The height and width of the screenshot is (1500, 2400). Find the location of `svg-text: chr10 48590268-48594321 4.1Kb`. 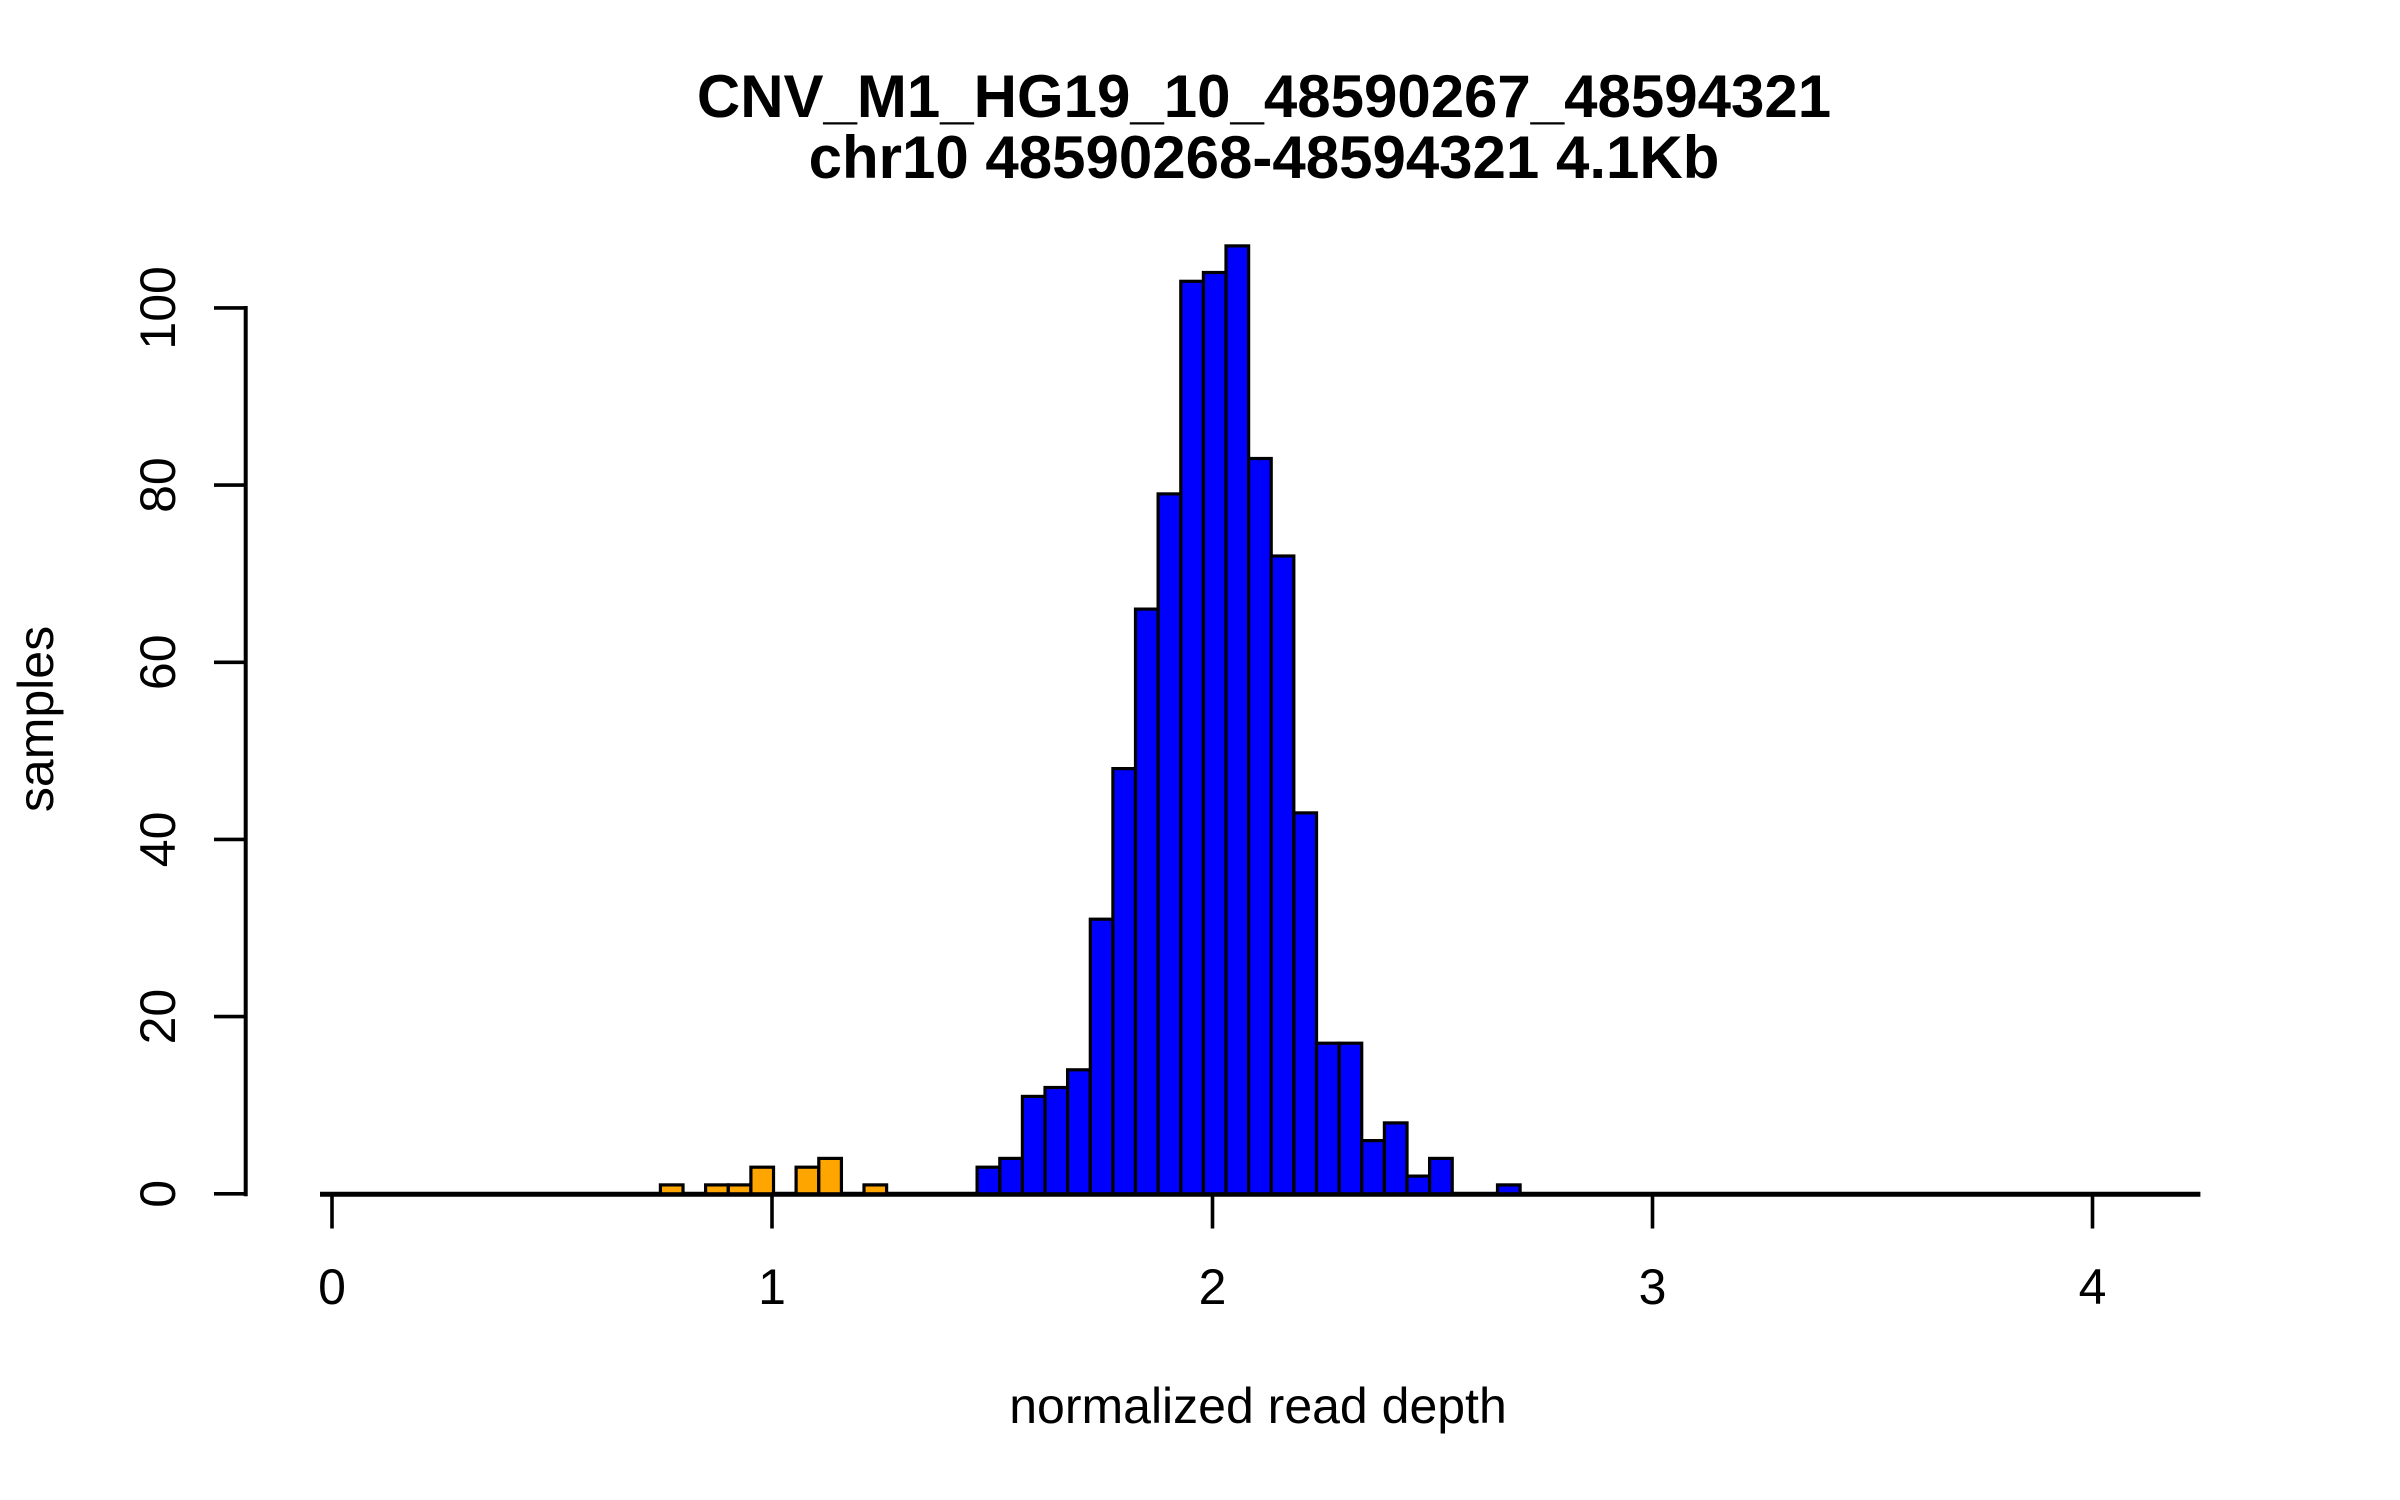

svg-text: chr10 48590268-48594321 4.1Kb is located at coordinates (1264, 157).